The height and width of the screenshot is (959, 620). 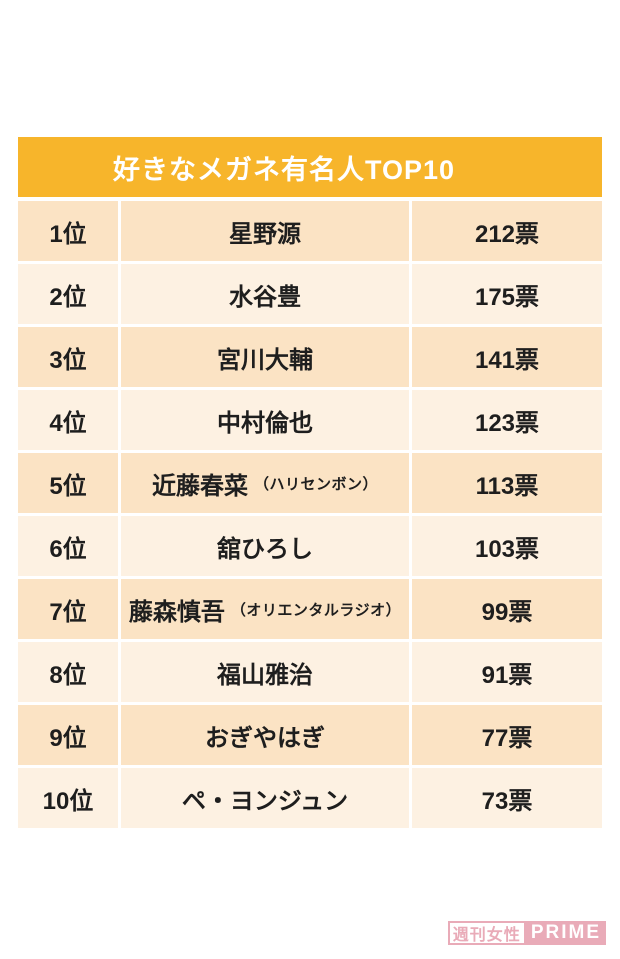 I want to click on watermark-brand-name: PRIME, so click(x=565, y=933).